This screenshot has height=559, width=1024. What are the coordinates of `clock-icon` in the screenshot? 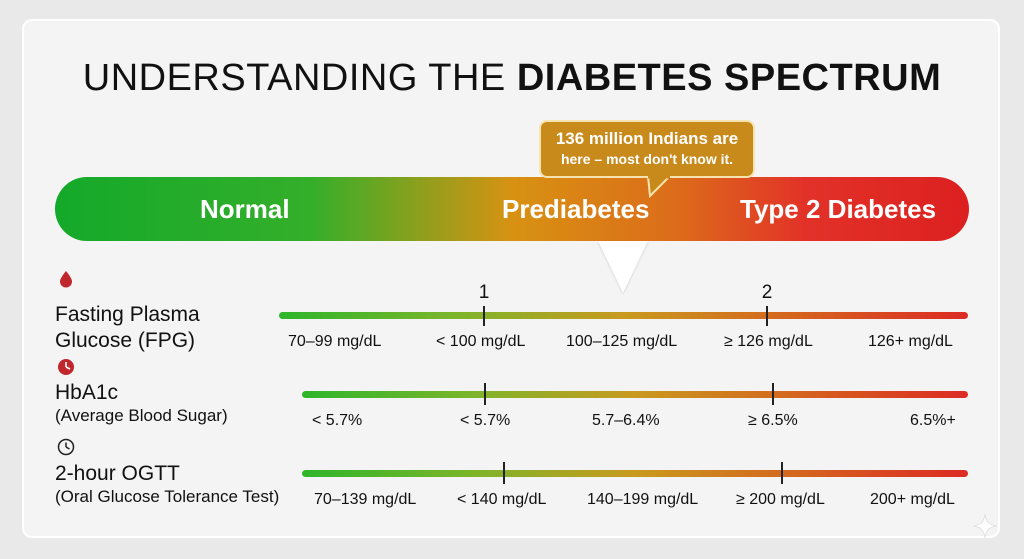 It's located at (66, 367).